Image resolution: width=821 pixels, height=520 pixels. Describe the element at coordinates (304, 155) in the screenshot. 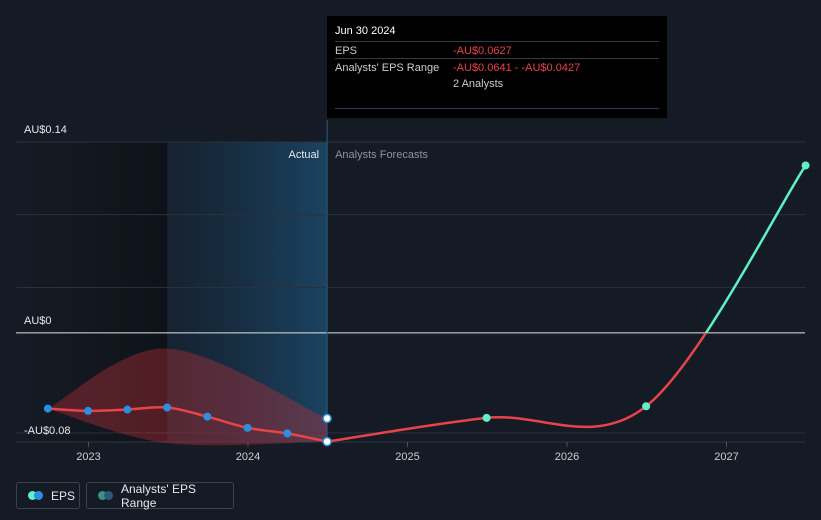

I see `actual-region-label: Actual` at that location.